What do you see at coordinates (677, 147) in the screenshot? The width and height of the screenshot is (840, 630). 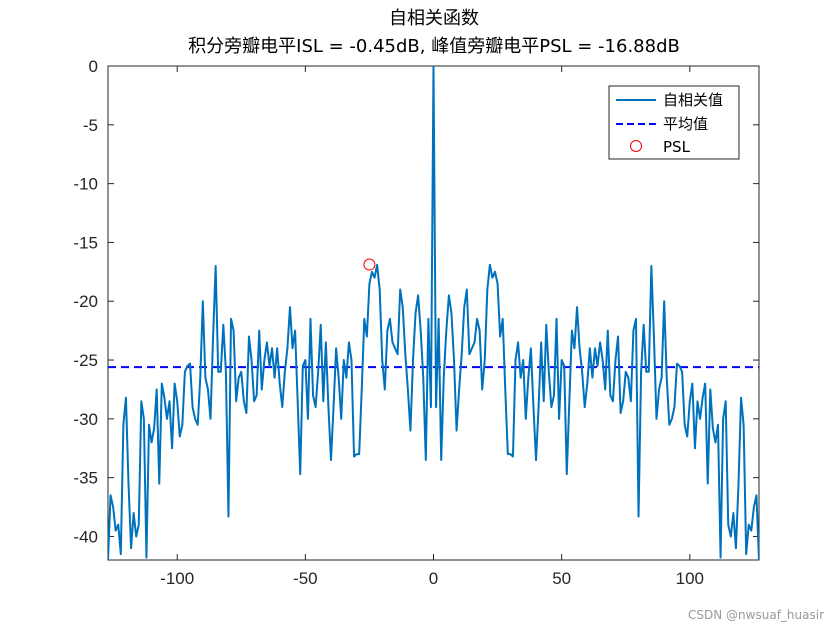 I see `legend-label-psl: PSL` at bounding box center [677, 147].